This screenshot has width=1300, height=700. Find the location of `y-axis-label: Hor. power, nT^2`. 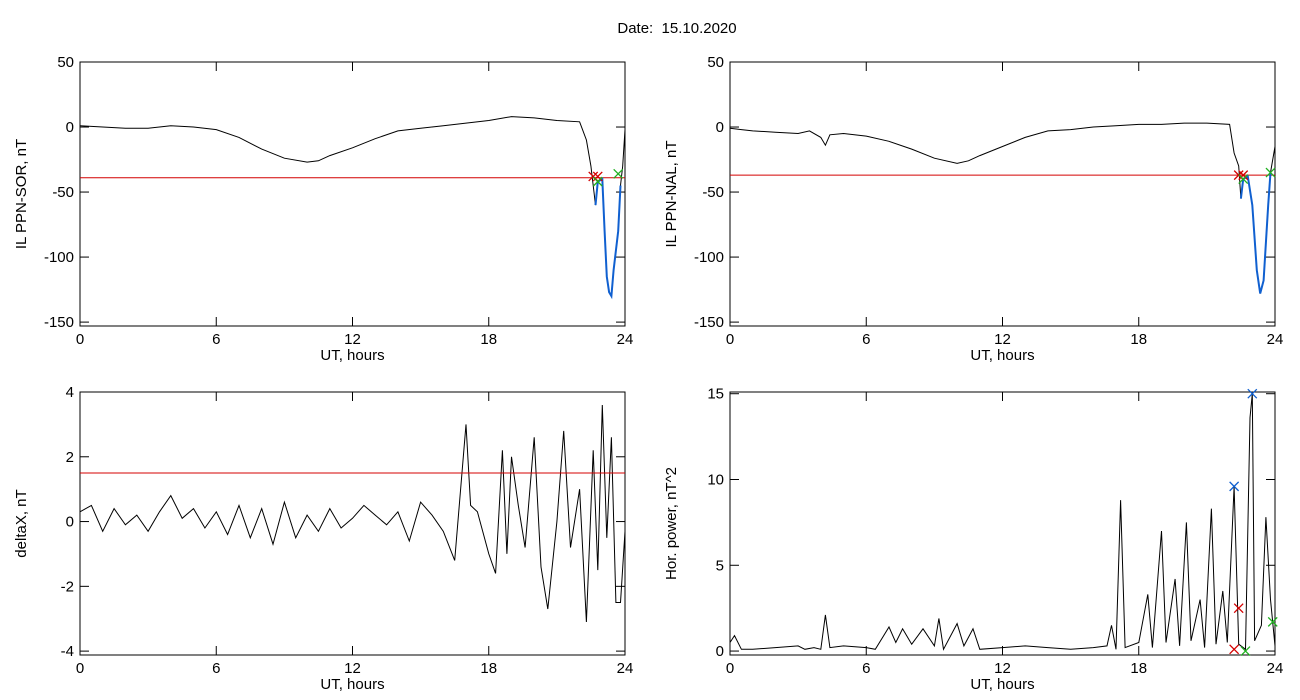

y-axis-label: Hor. power, nT^2 is located at coordinates (671, 523).